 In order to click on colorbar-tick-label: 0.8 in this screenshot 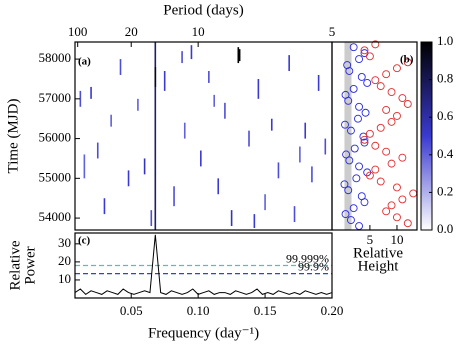, I will do `click(445, 78)`.